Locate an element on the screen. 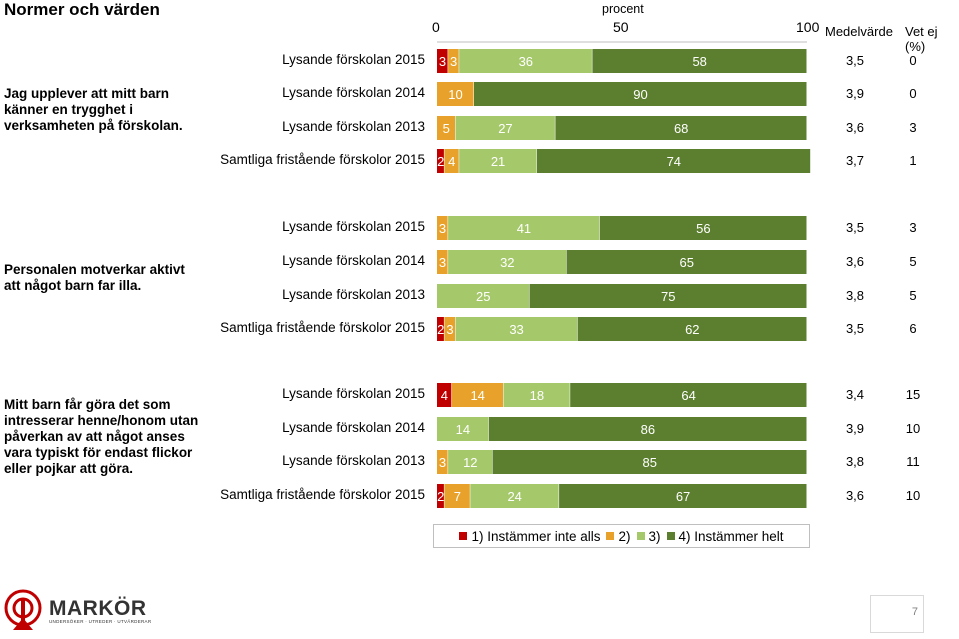 This screenshot has width=959, height=639. axis-tick-0: 0 is located at coordinates (436, 27).